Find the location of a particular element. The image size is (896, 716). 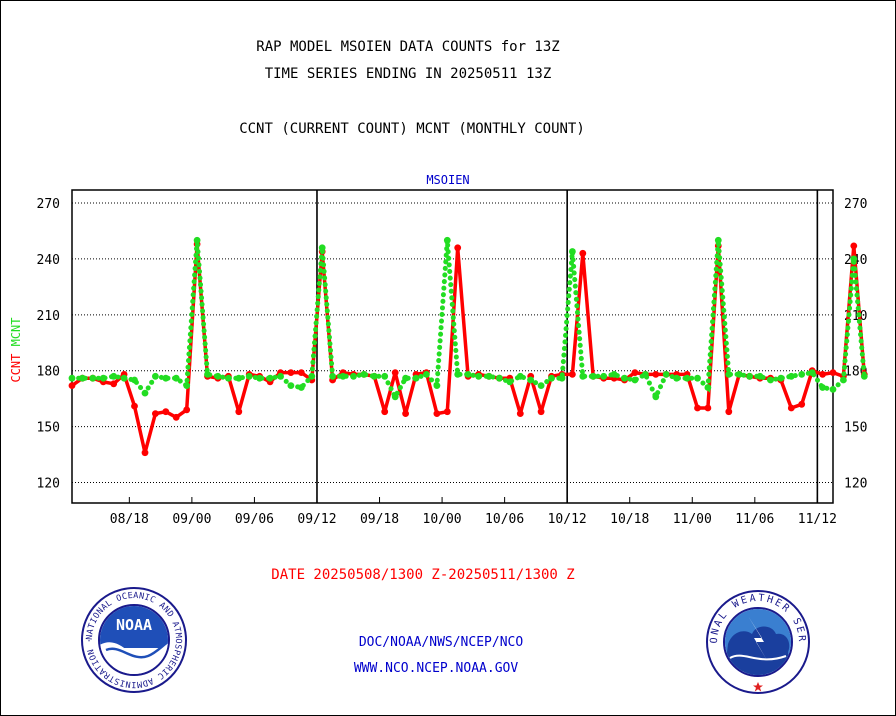

star-icon is located at coordinates (758, 687).